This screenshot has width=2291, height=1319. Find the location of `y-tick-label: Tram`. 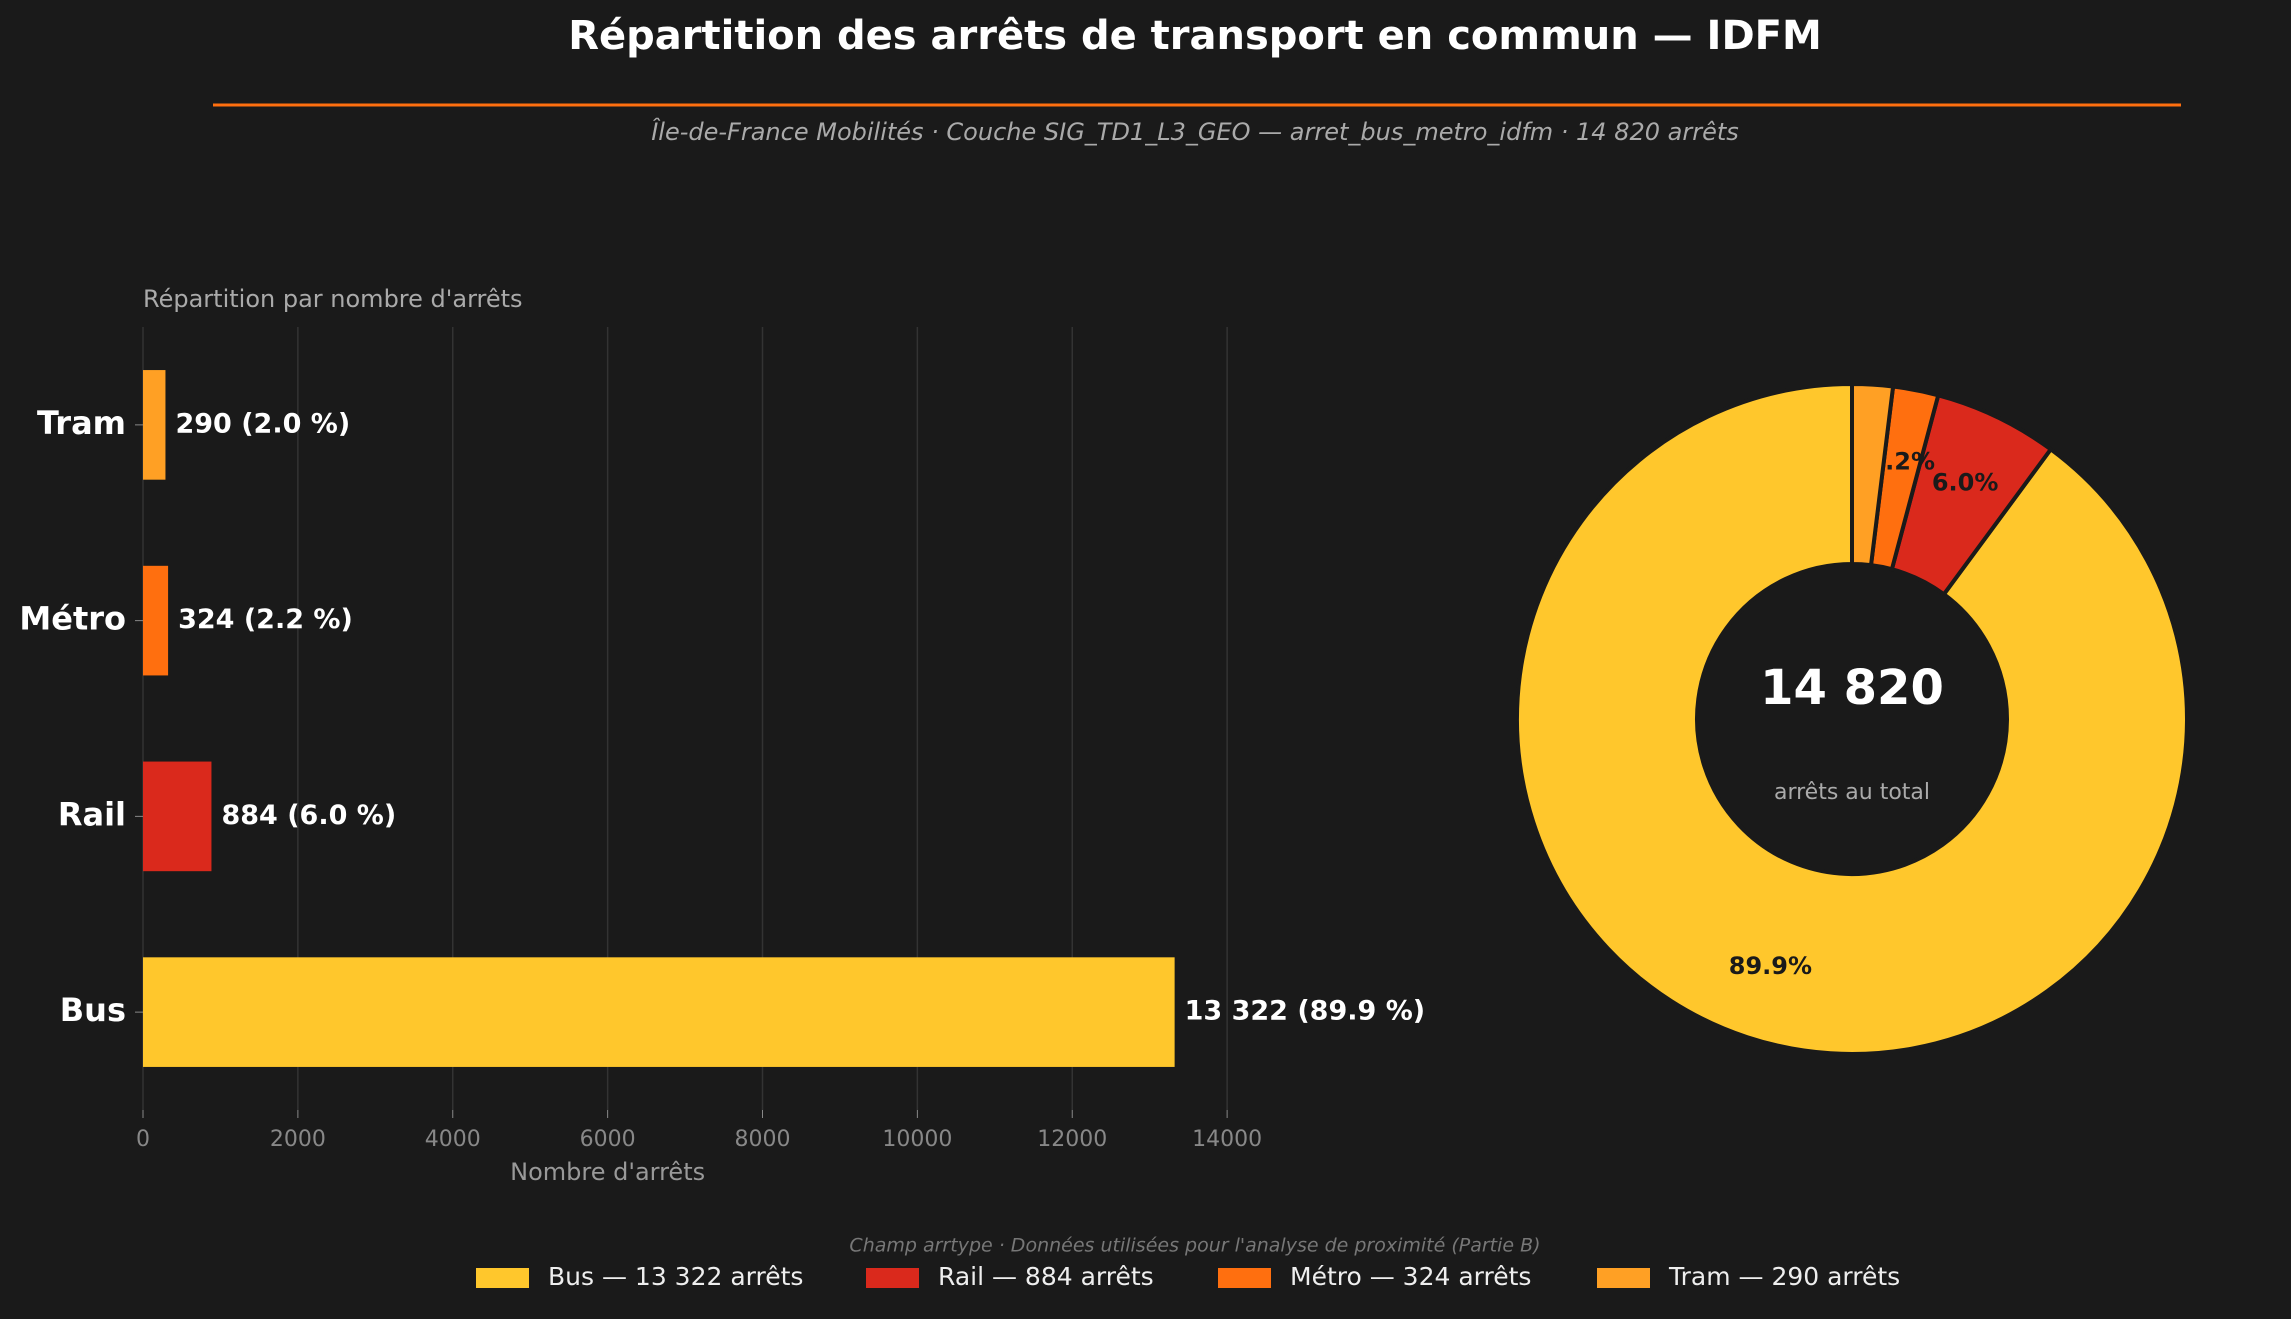

y-tick-label: Tram is located at coordinates (81, 423).